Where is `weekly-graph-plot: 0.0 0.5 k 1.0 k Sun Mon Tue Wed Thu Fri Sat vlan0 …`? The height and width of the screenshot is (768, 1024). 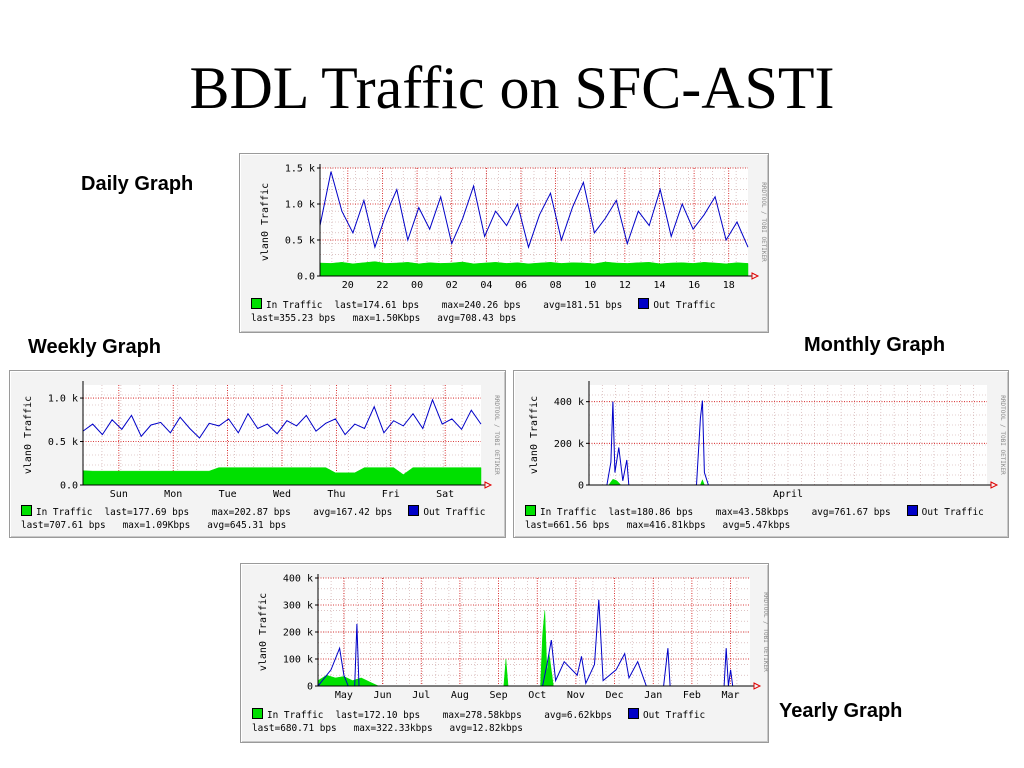
weekly-graph-plot: 0.0 0.5 k 1.0 k Sun Mon Tue Wed Thu Fri Sat vlan0 … is located at coordinates (261, 440).